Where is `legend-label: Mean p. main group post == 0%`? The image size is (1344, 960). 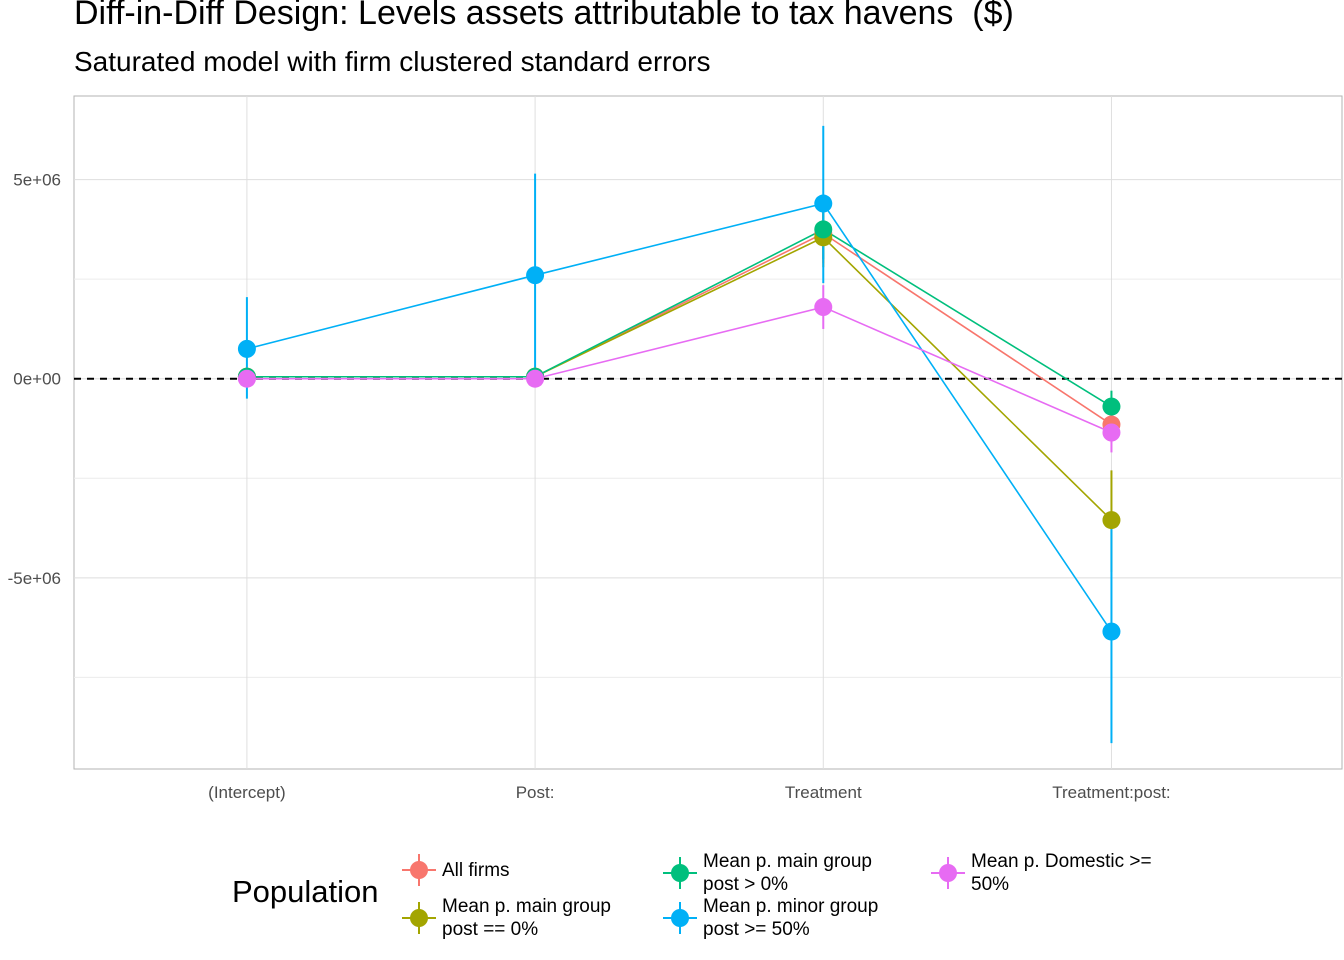 legend-label: Mean p. main group post == 0% is located at coordinates (526, 918).